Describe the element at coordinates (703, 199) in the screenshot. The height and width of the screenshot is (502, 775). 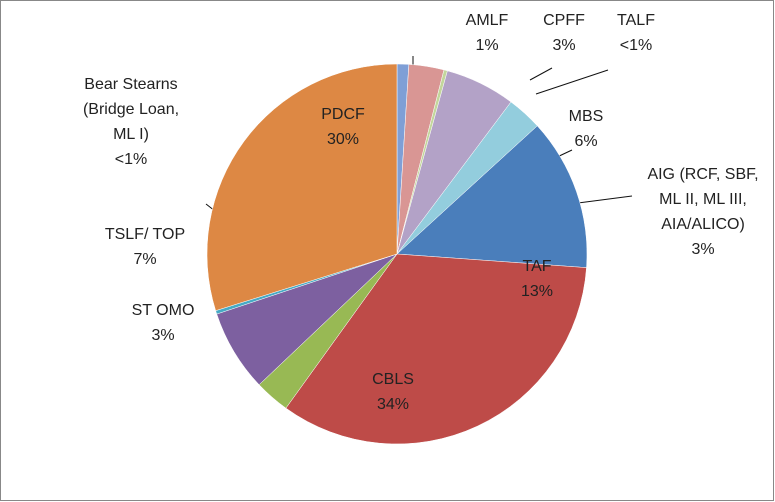
I see `category-label: AIG (RCF, SBF, ML II, ML III, AIA/ALICO)` at that location.